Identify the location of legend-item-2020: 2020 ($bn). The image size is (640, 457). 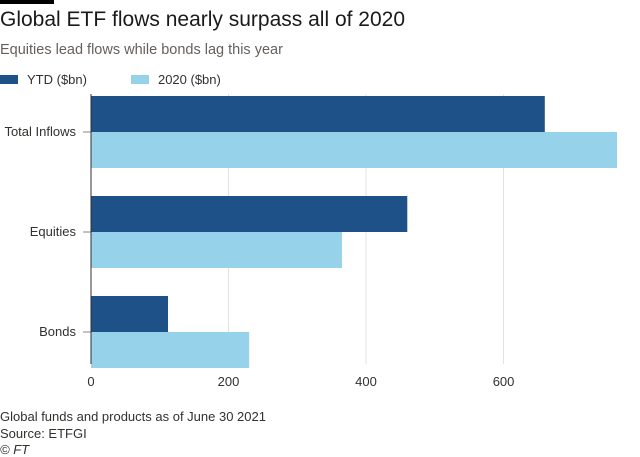
(175, 79).